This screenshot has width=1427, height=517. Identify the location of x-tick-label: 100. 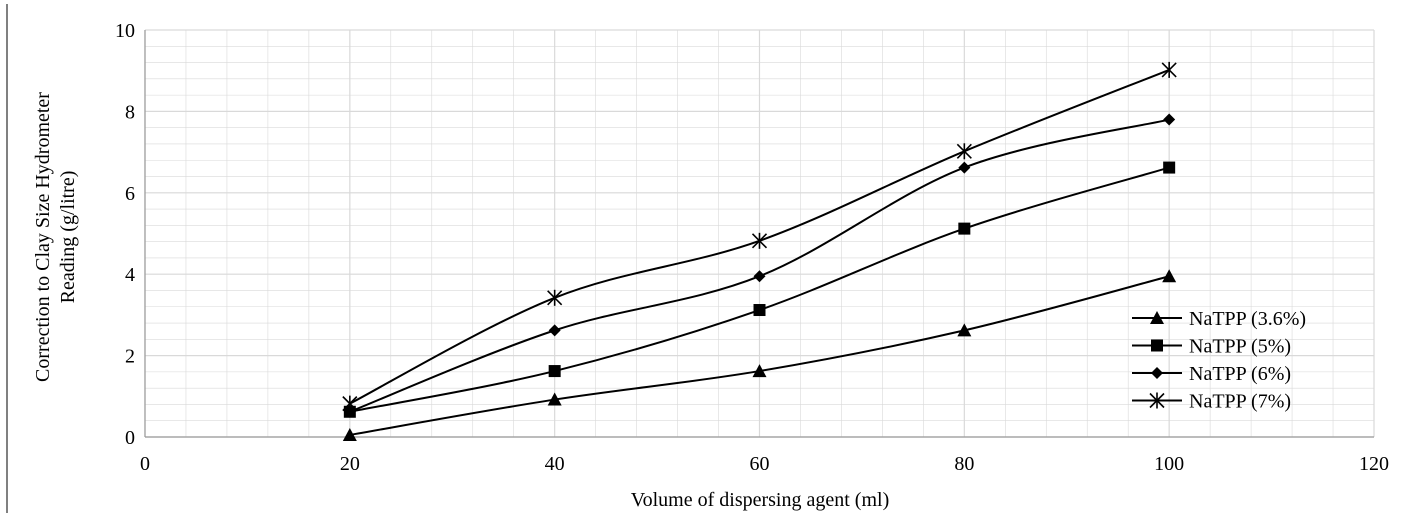
(1169, 464).